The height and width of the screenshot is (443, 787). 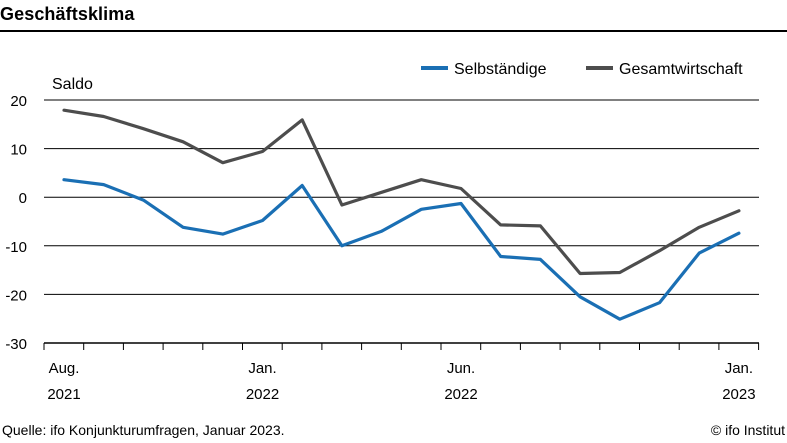 I want to click on title-divider, so click(x=393, y=31).